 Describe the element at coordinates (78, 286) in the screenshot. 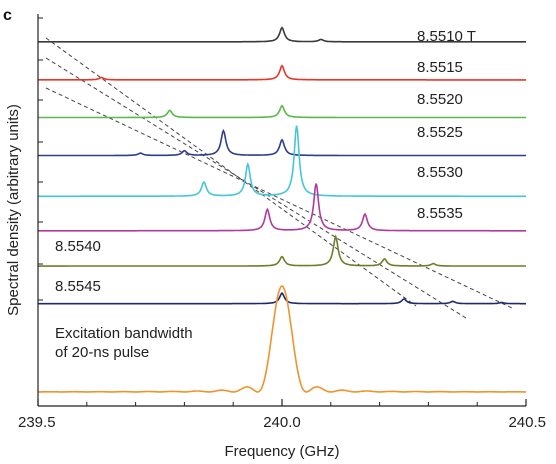

I see `series-label-8: 8.5545` at that location.